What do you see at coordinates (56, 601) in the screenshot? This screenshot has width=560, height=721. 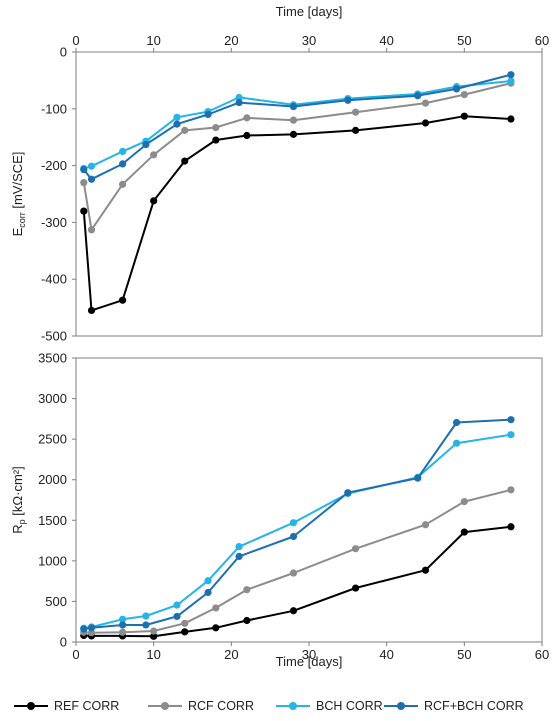 I see `y-tick-label: 500` at bounding box center [56, 601].